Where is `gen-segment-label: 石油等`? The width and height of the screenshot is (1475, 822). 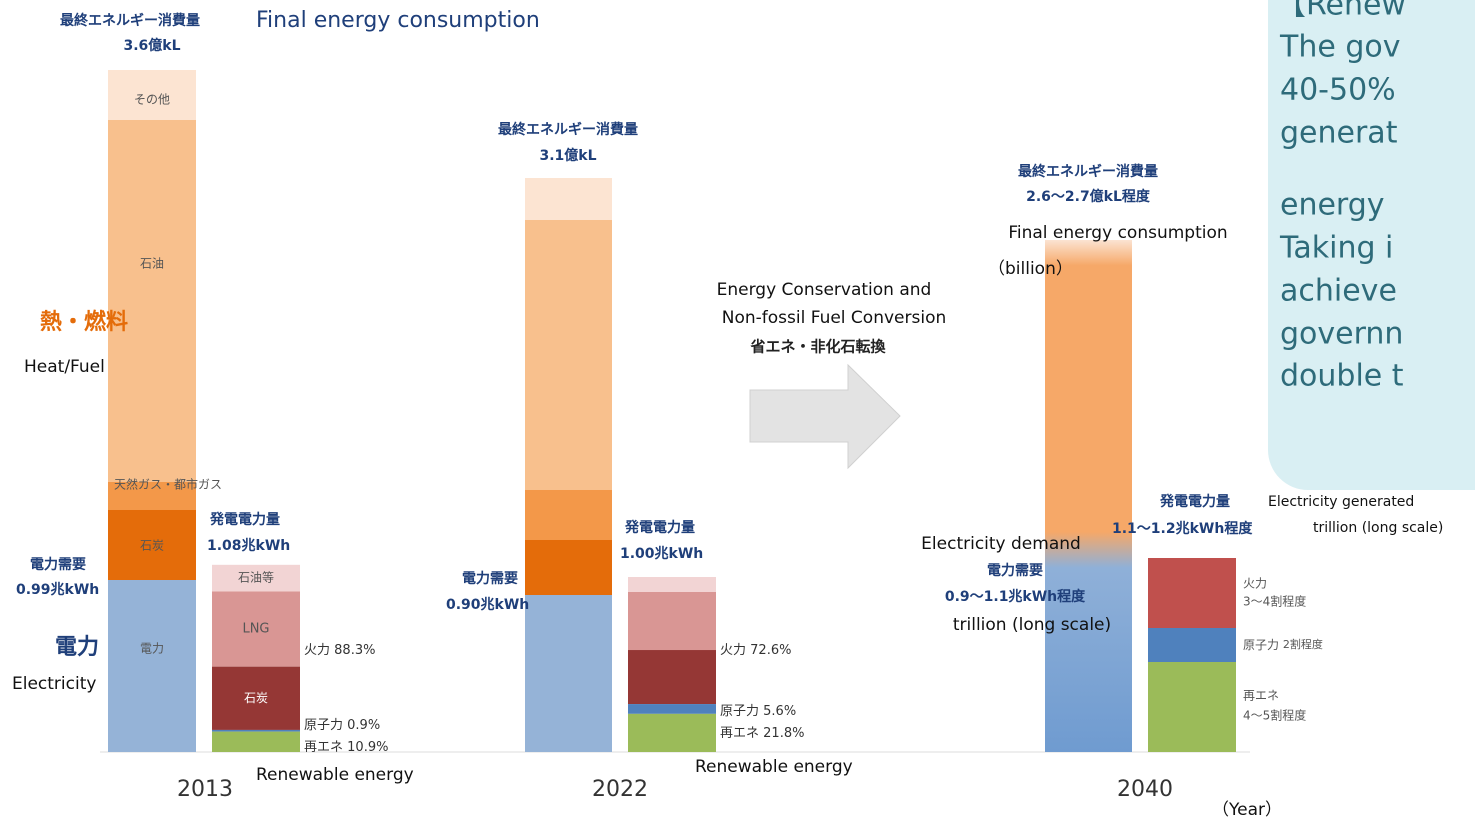 gen-segment-label: 石油等 is located at coordinates (256, 578).